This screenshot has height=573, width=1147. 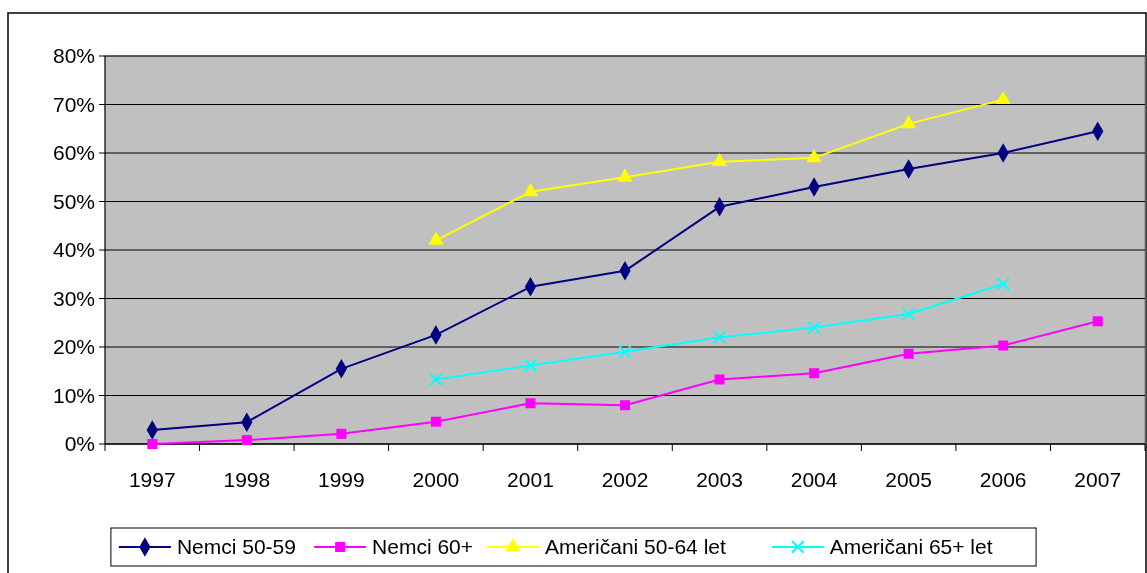 I want to click on x-tick-label: 2007, so click(x=1098, y=479).